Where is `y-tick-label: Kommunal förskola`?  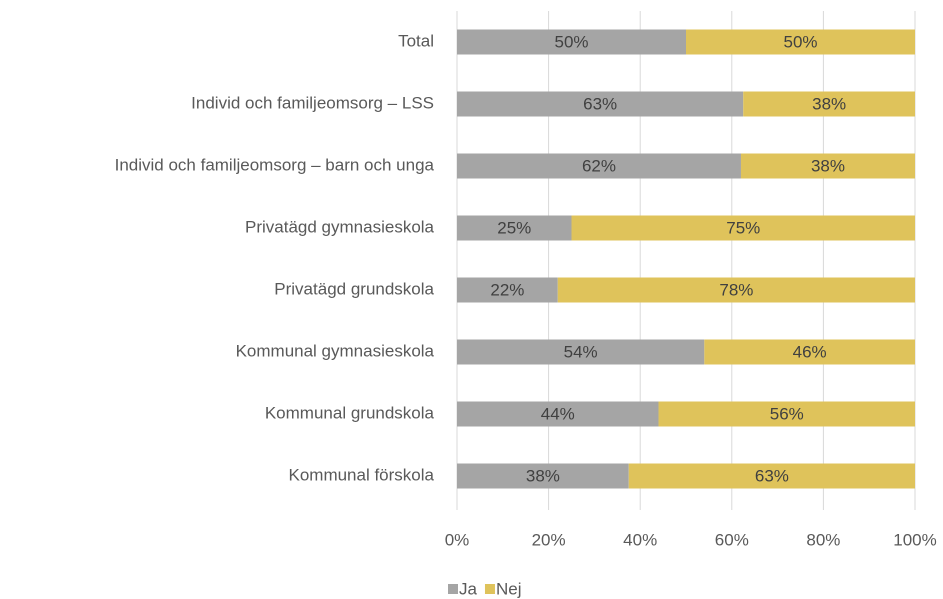
y-tick-label: Kommunal förskola is located at coordinates (361, 474).